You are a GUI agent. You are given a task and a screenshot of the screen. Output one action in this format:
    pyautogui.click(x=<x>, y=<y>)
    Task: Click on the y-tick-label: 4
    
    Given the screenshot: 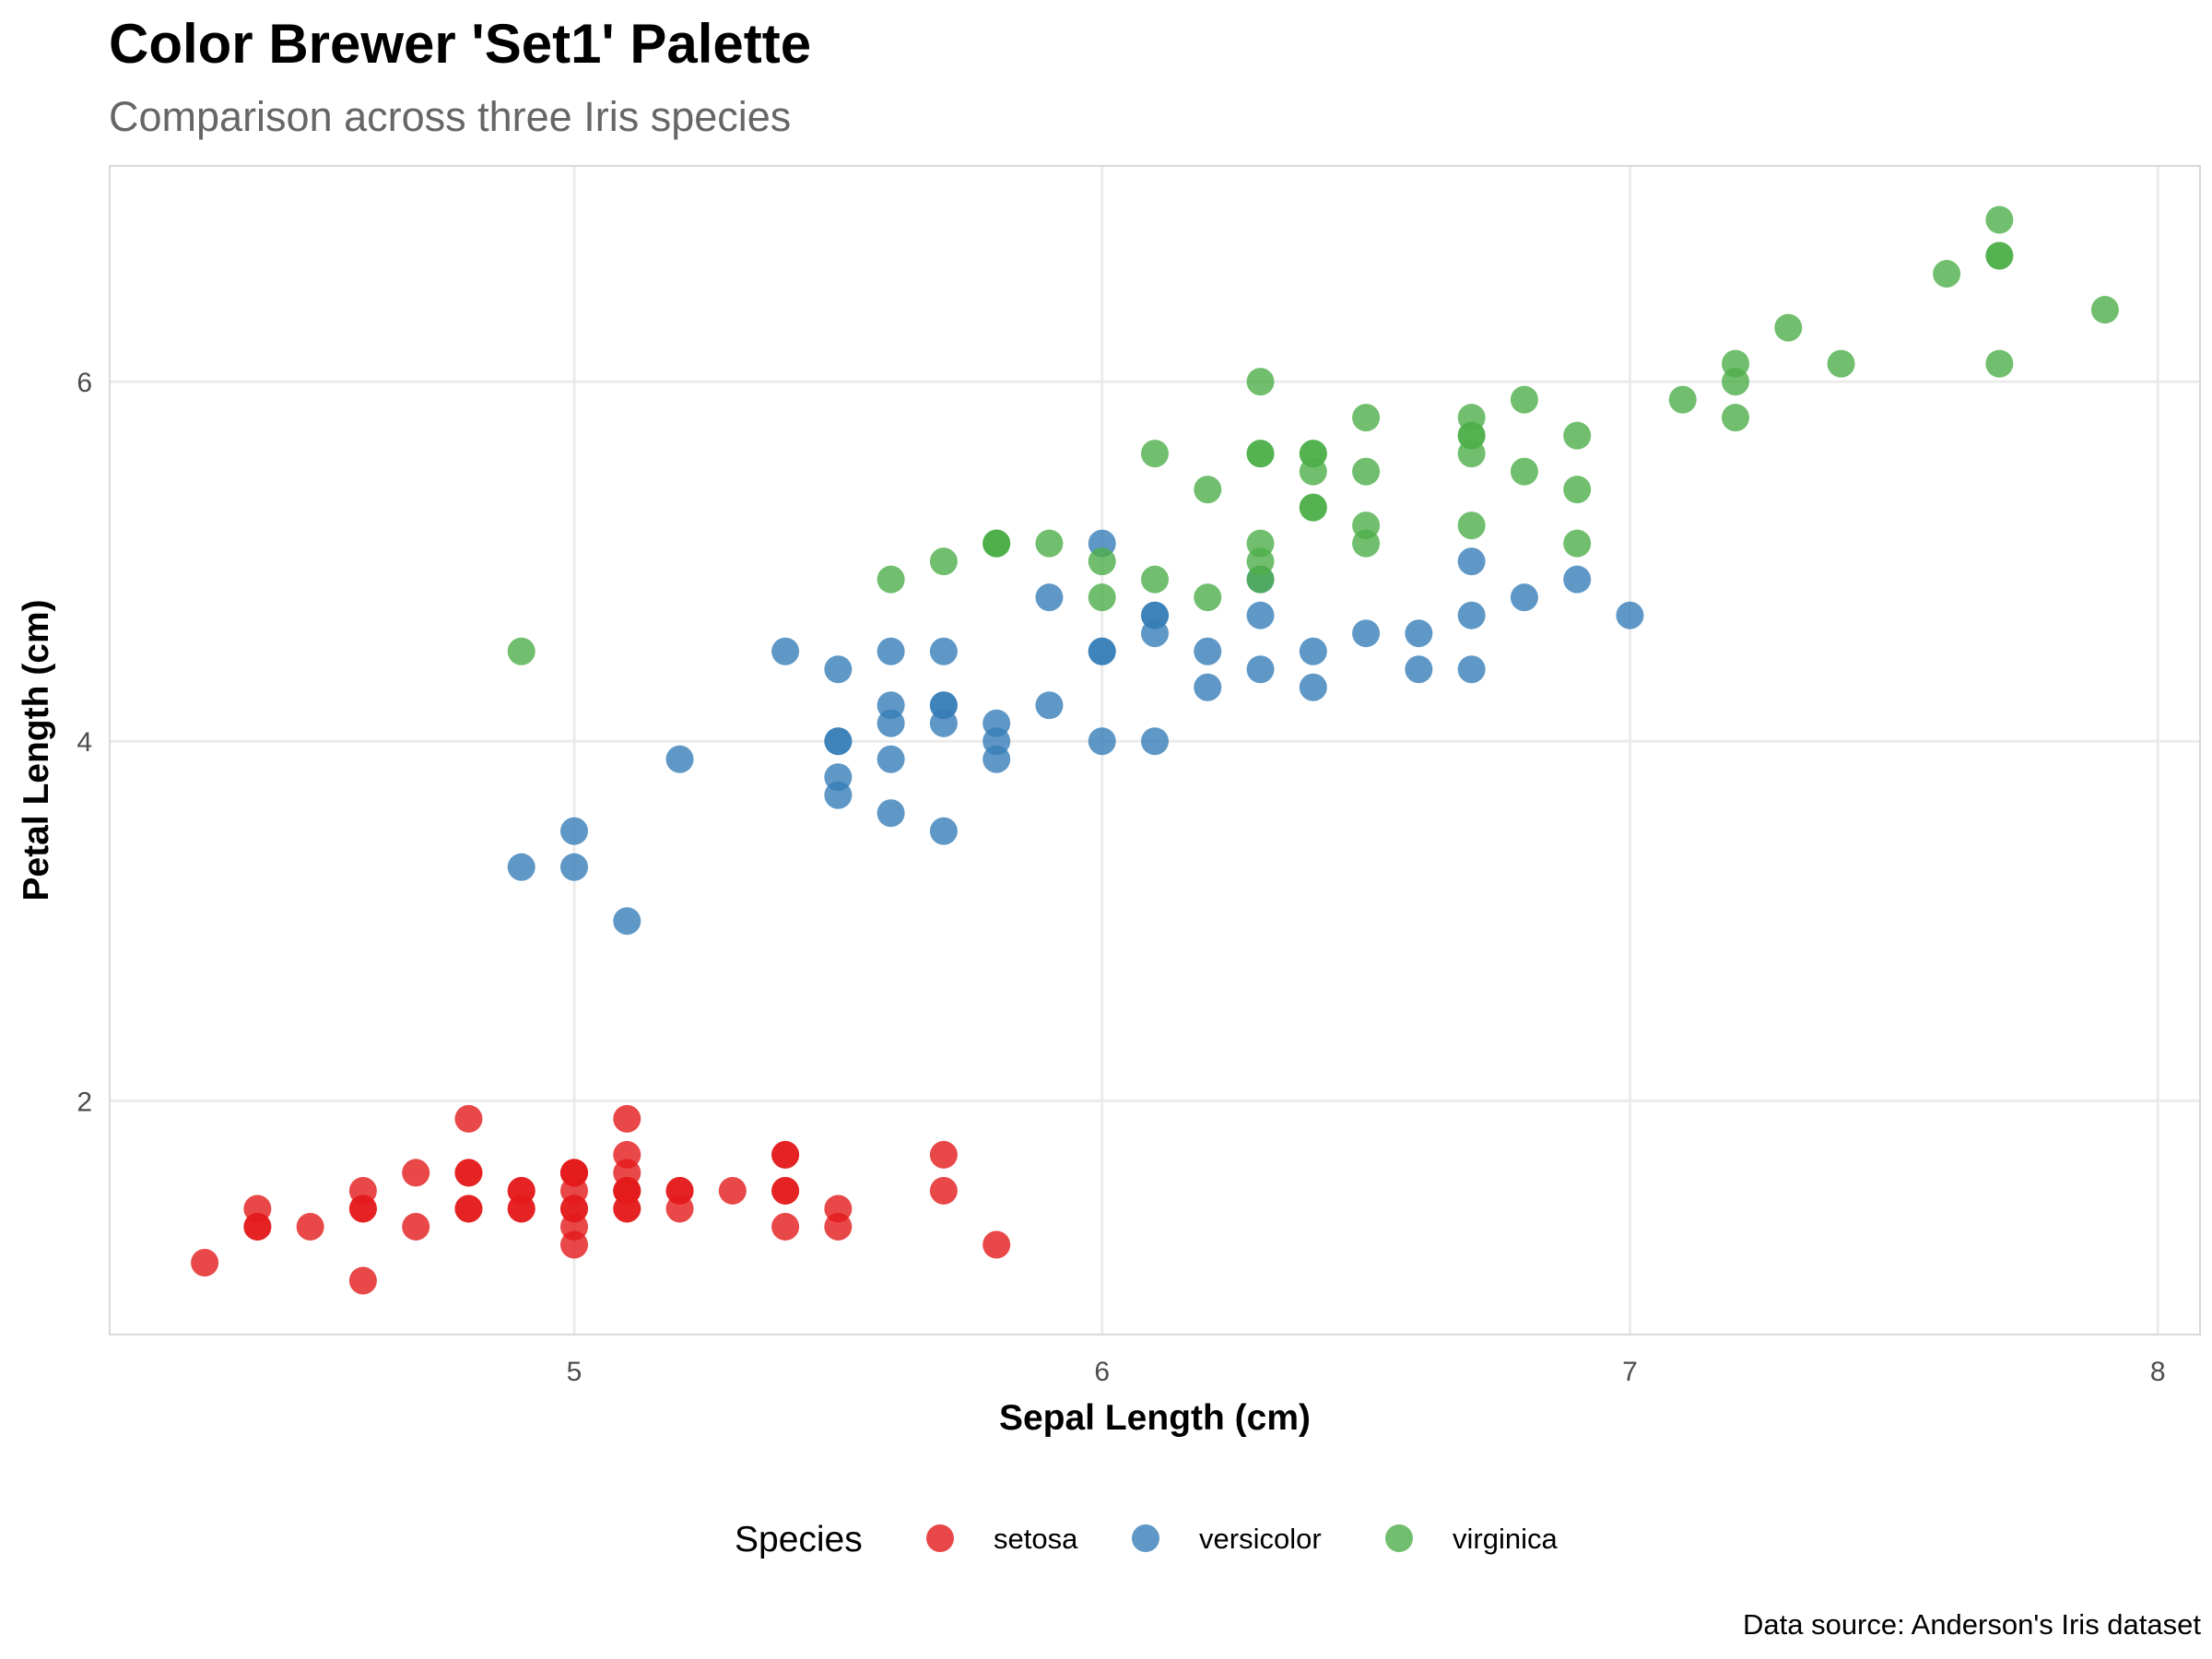 What is the action you would take?
    pyautogui.click(x=84, y=742)
    